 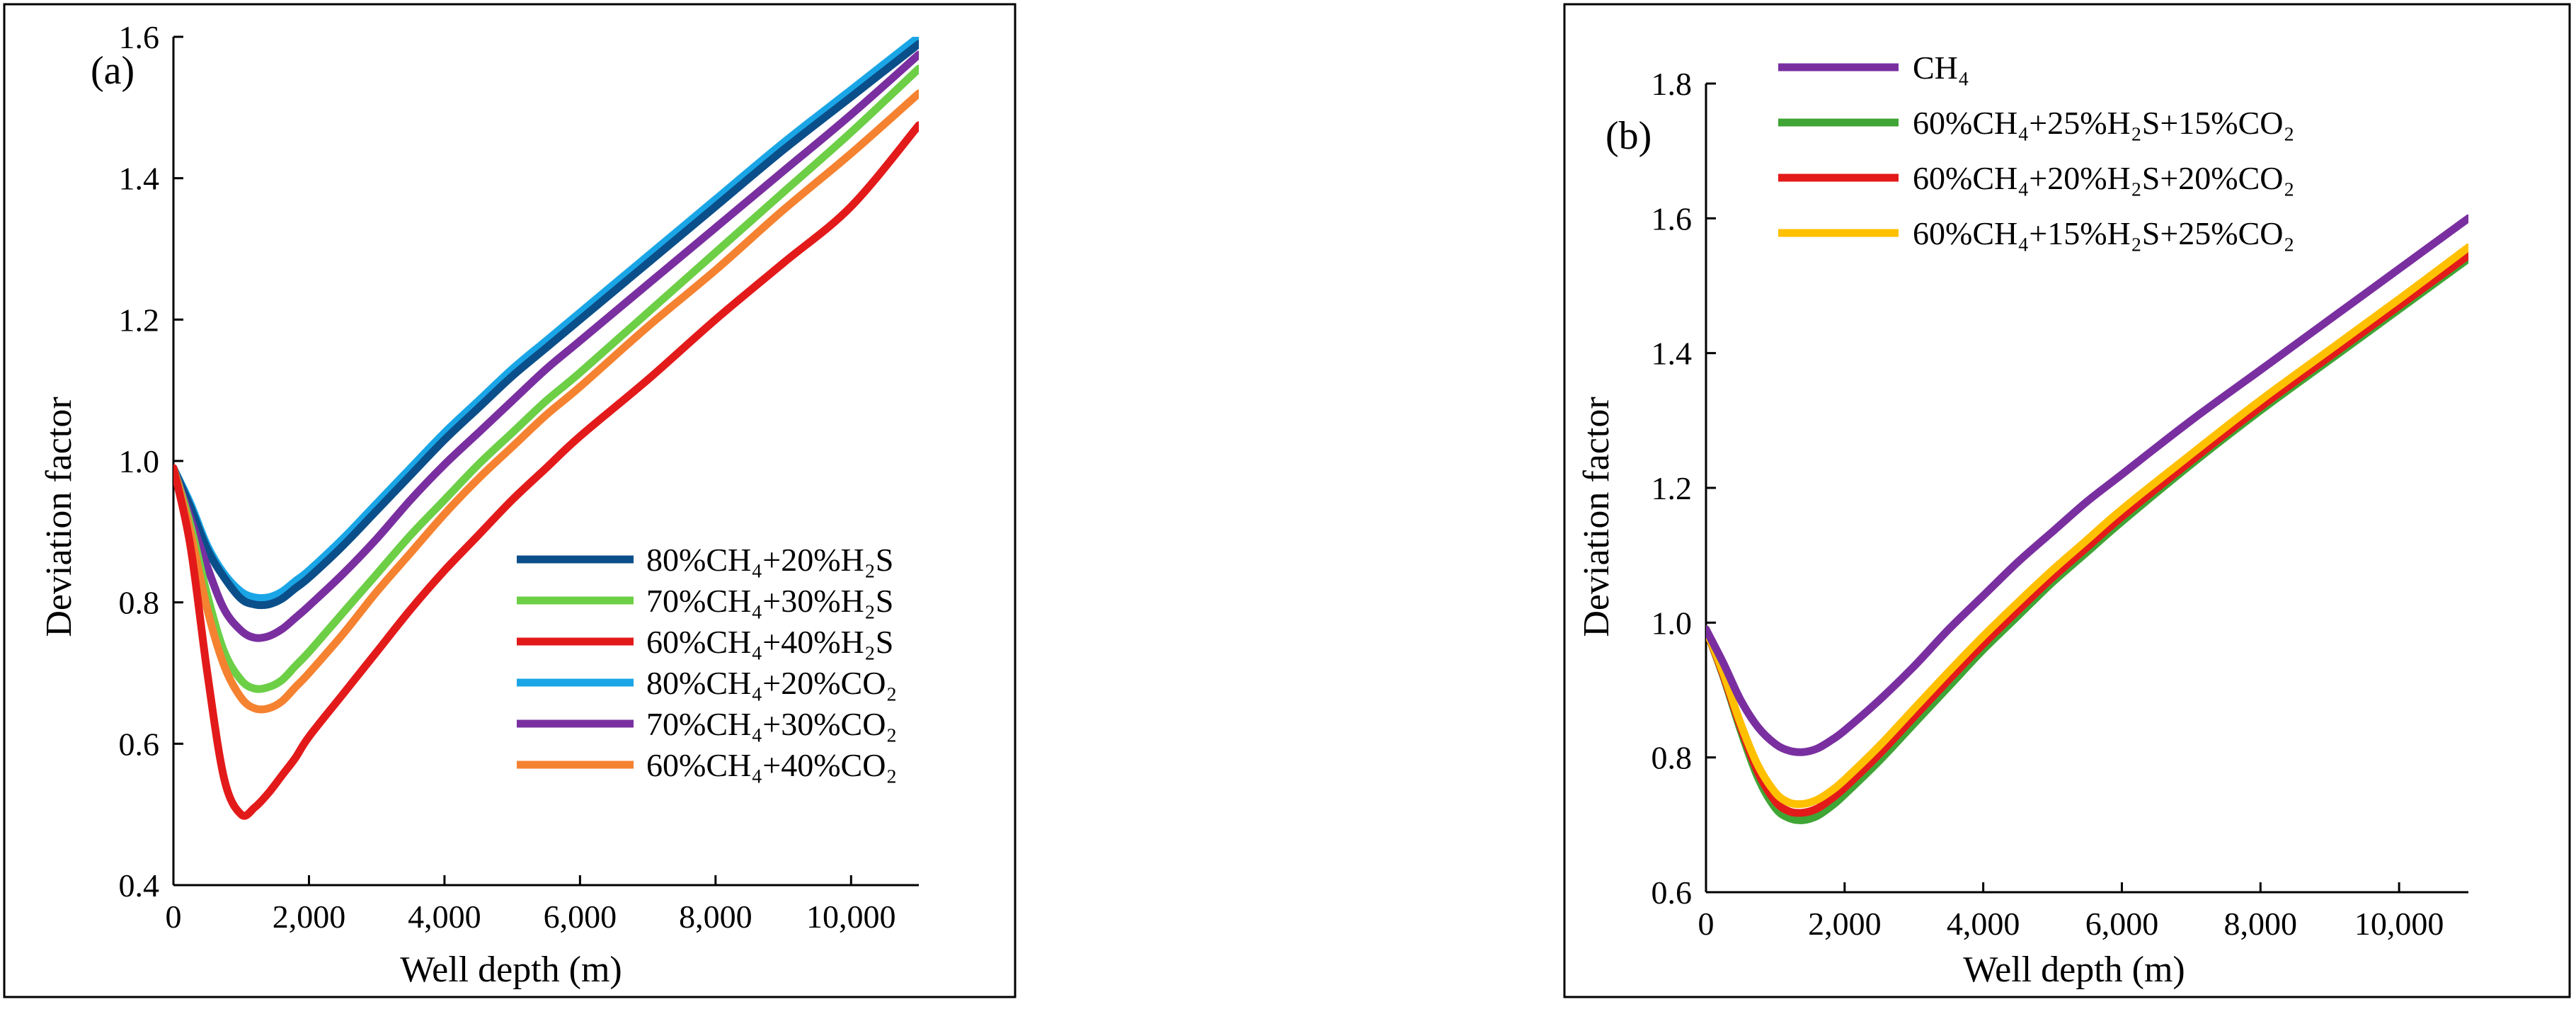 What do you see at coordinates (851, 917) in the screenshot?
I see `panel-a-x-tick-label: 10,000` at bounding box center [851, 917].